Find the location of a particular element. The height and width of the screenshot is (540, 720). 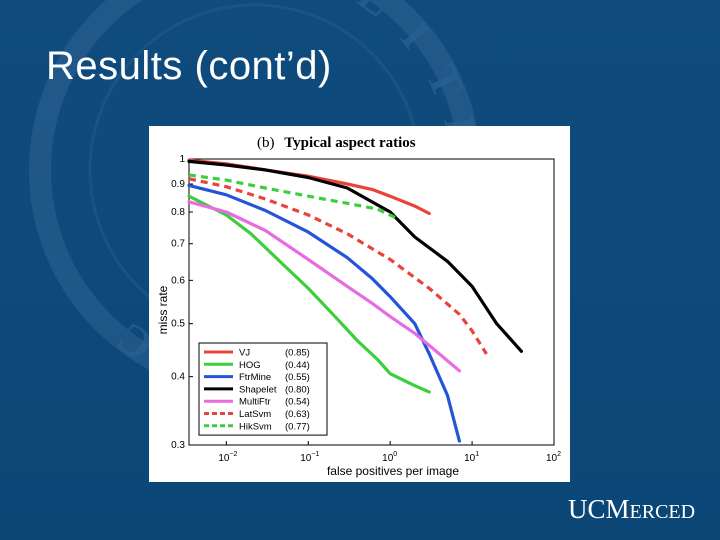

ucmerced-logo: UCMERCED is located at coordinates (631, 511).